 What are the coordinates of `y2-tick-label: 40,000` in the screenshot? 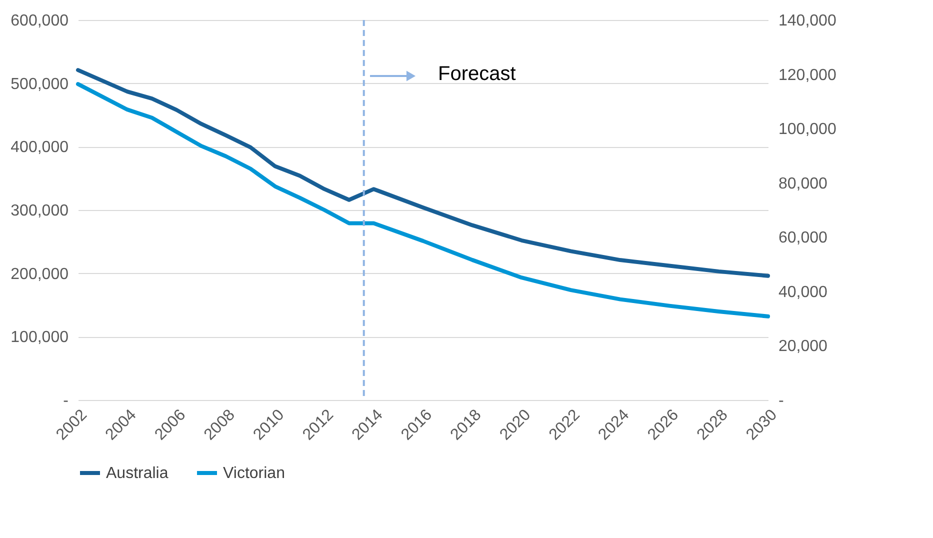 It's located at (803, 292).